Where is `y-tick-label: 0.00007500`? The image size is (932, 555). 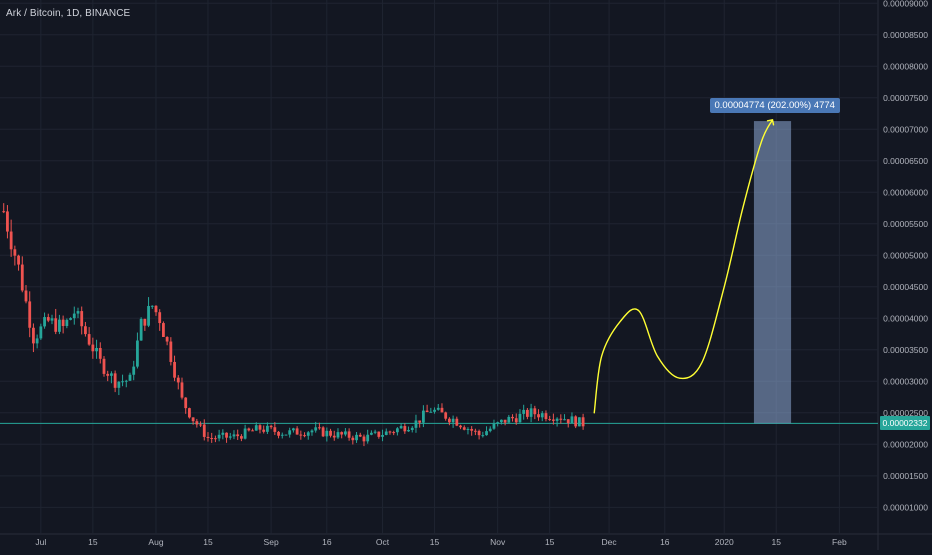 y-tick-label: 0.00007500 is located at coordinates (905, 98).